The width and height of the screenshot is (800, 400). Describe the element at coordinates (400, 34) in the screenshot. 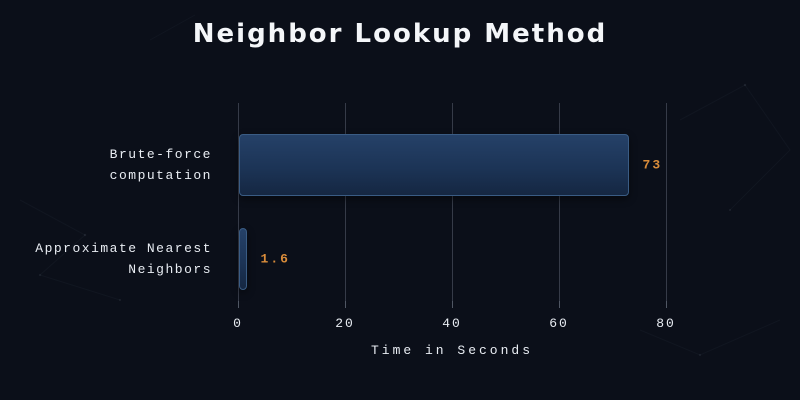

I see `chart-title: Neighbor Lookup Method` at that location.